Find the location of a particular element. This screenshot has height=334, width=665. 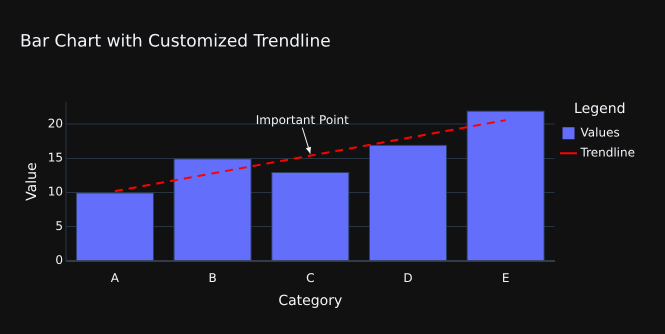

legend-title: Legend is located at coordinates (600, 109).